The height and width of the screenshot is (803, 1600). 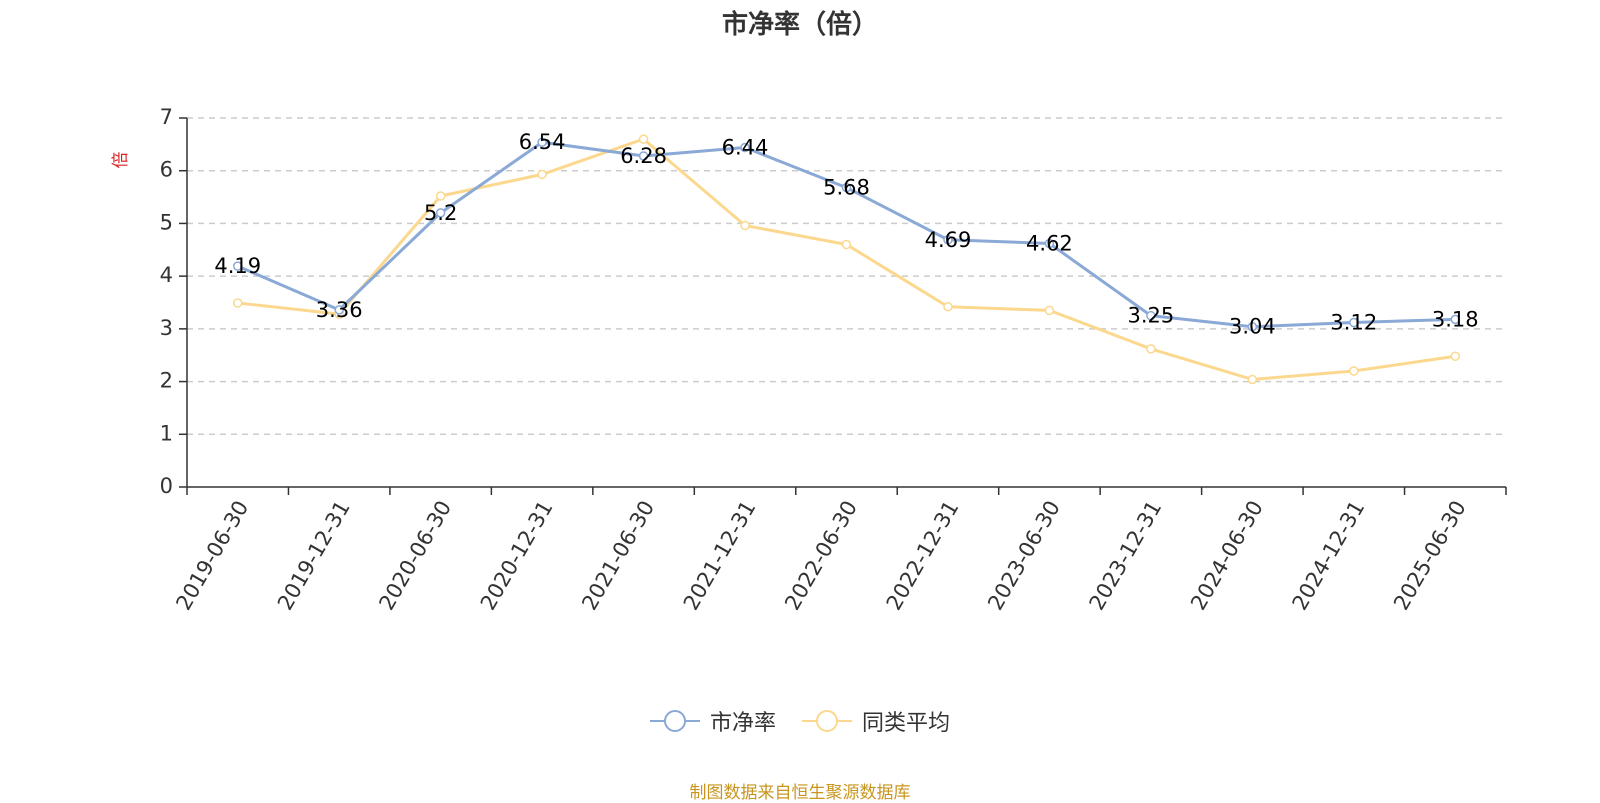 I want to click on y-tick-label: 6, so click(x=166, y=170).